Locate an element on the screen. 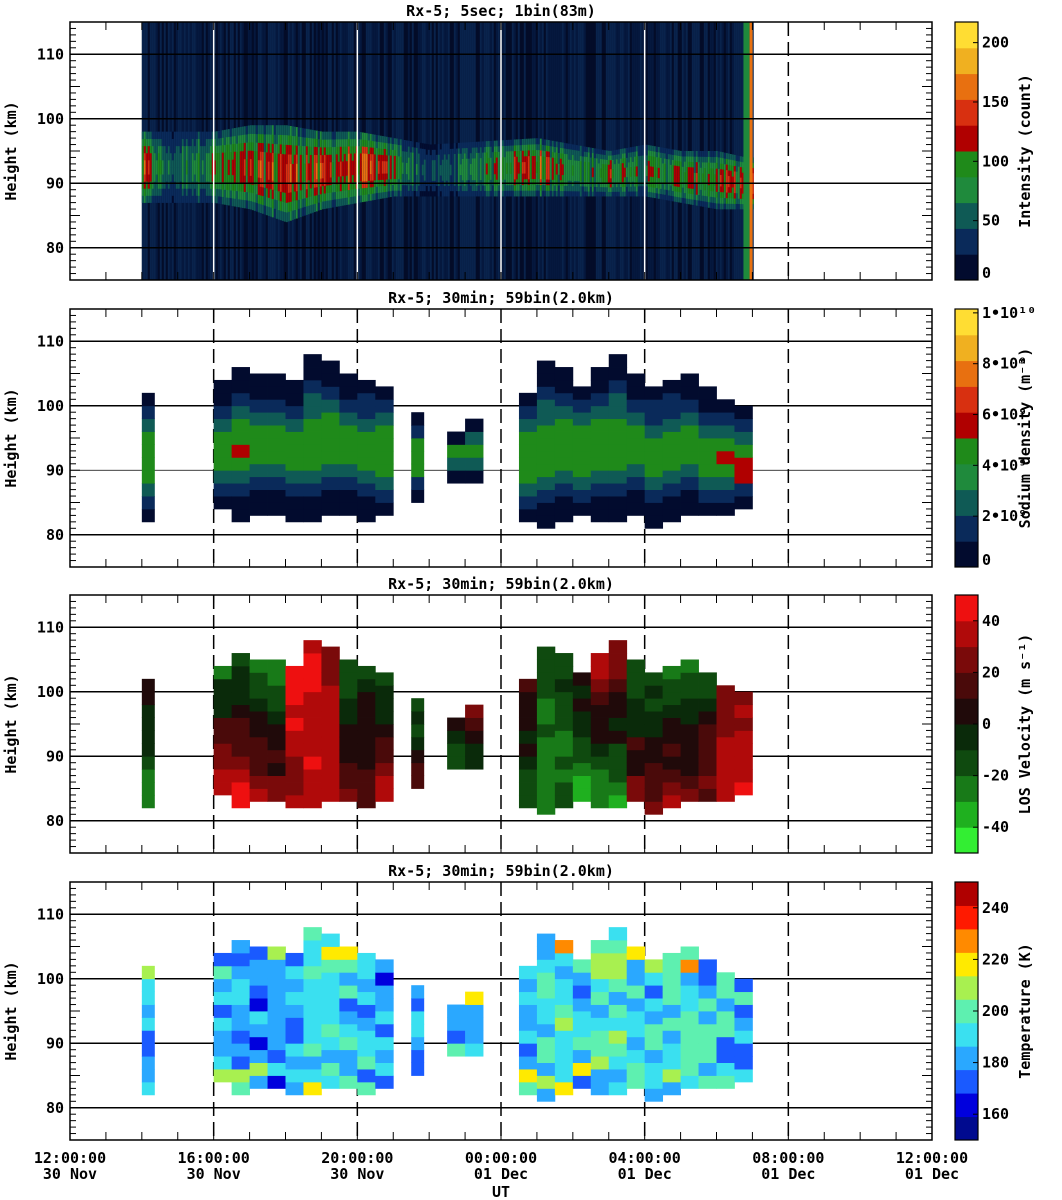 The width and height of the screenshot is (1062, 1200). colorbar-frame is located at coordinates (966, 151).